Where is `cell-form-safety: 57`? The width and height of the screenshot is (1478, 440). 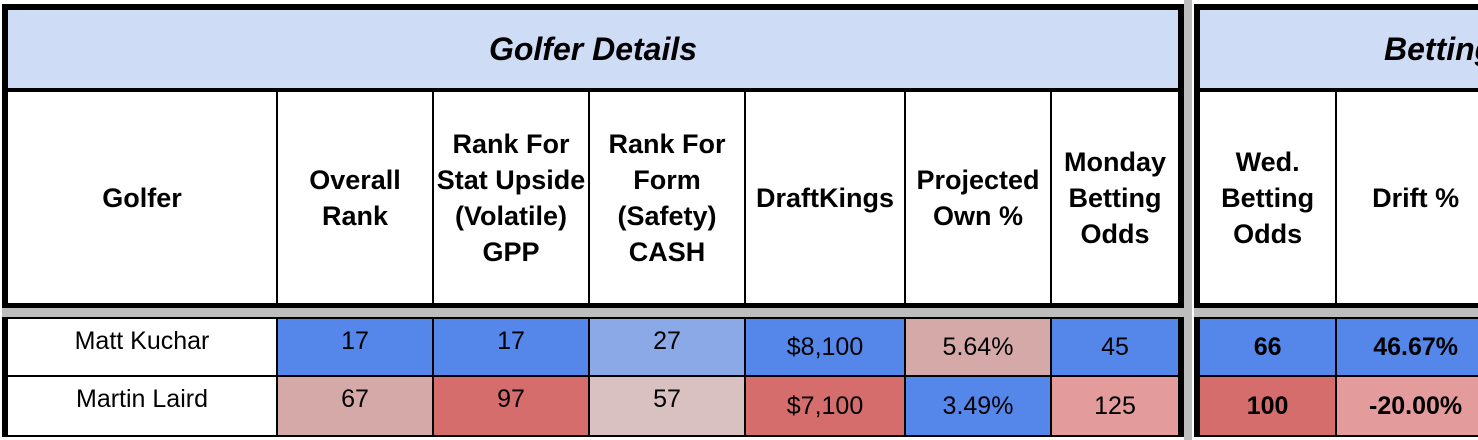
cell-form-safety: 57 is located at coordinates (668, 406).